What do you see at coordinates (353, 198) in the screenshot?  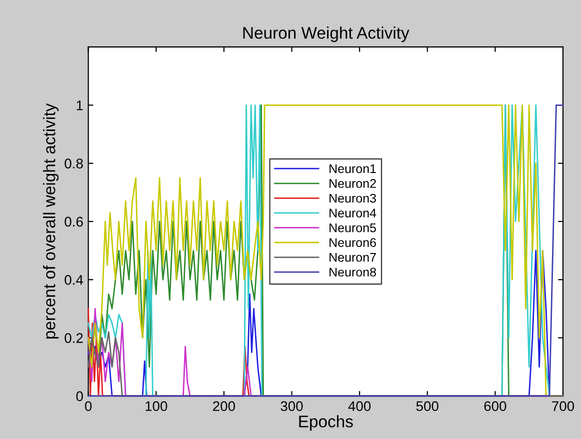 I see `legend-label: Neuron3` at bounding box center [353, 198].